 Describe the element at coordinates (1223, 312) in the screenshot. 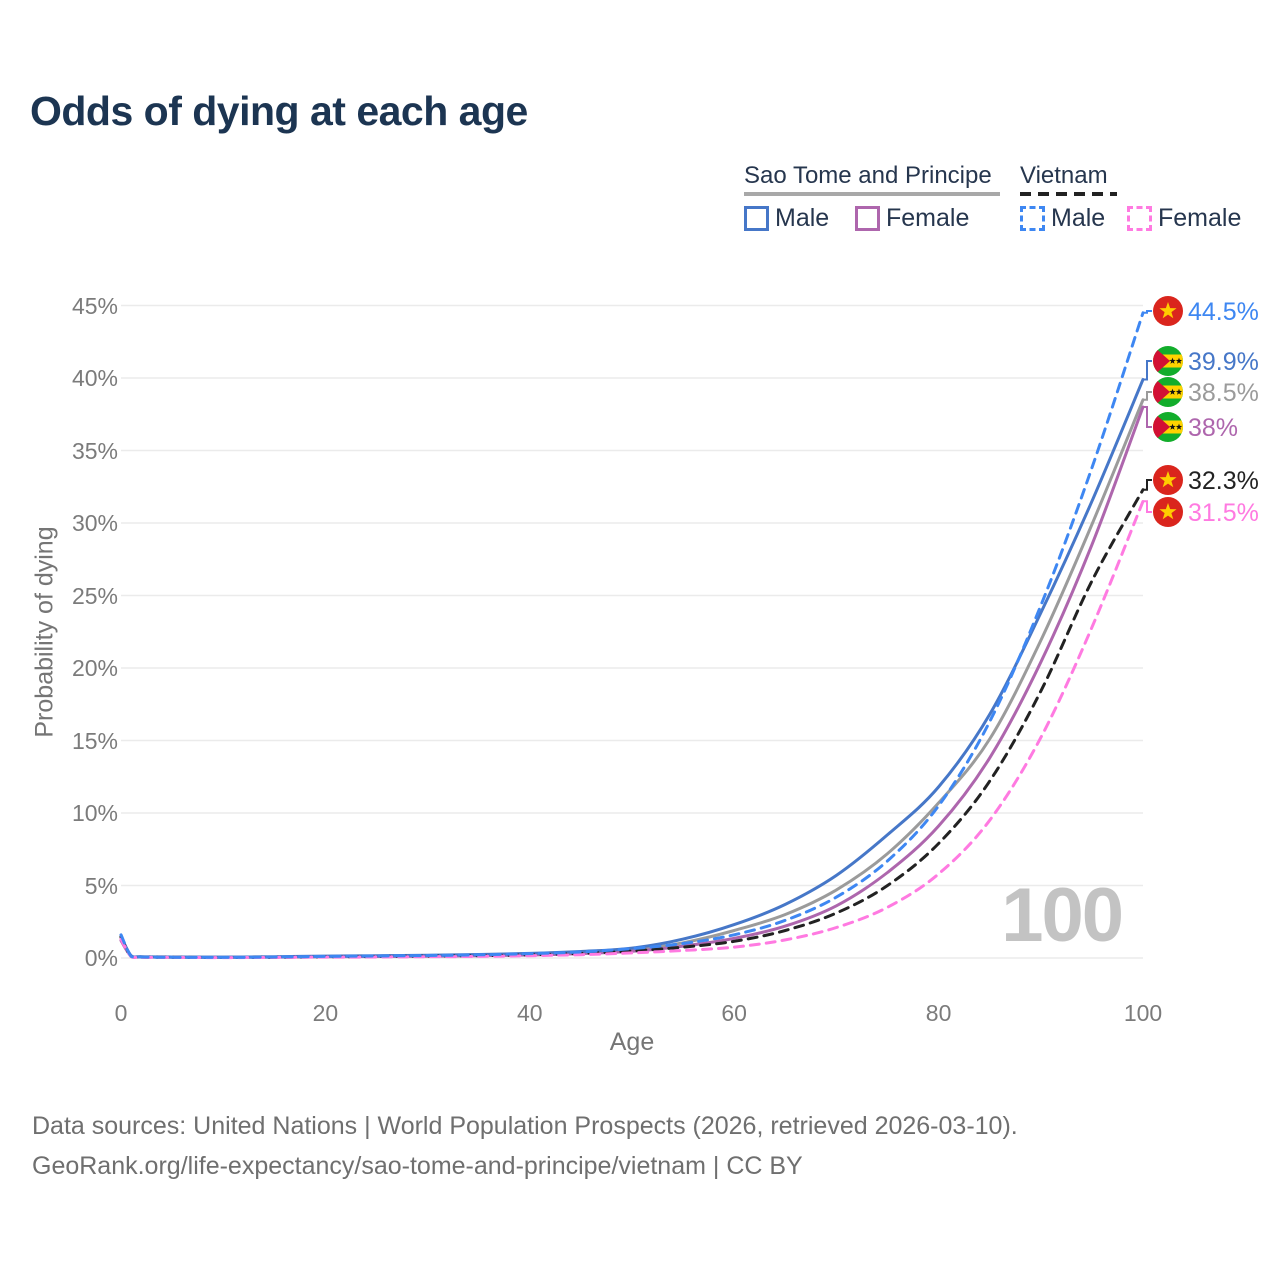

I see `end-label-value: 44.5%` at that location.